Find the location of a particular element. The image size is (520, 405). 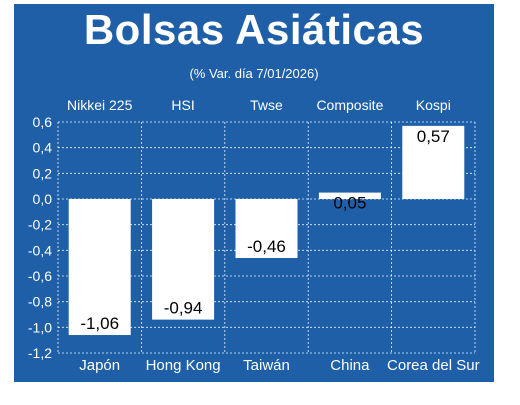

y-tick-label: -0,8 is located at coordinates (40, 302).